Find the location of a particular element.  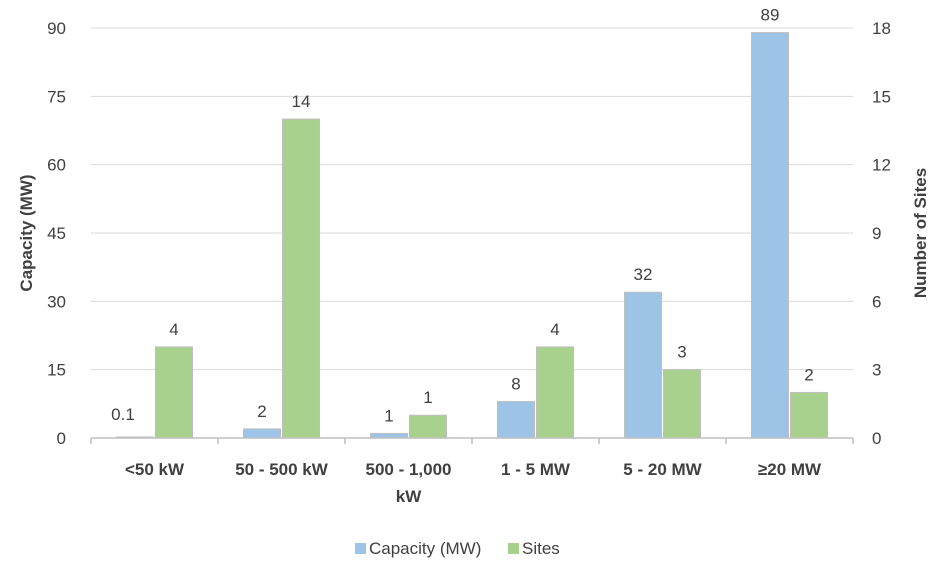

y-tick-label: 45 is located at coordinates (56, 233).